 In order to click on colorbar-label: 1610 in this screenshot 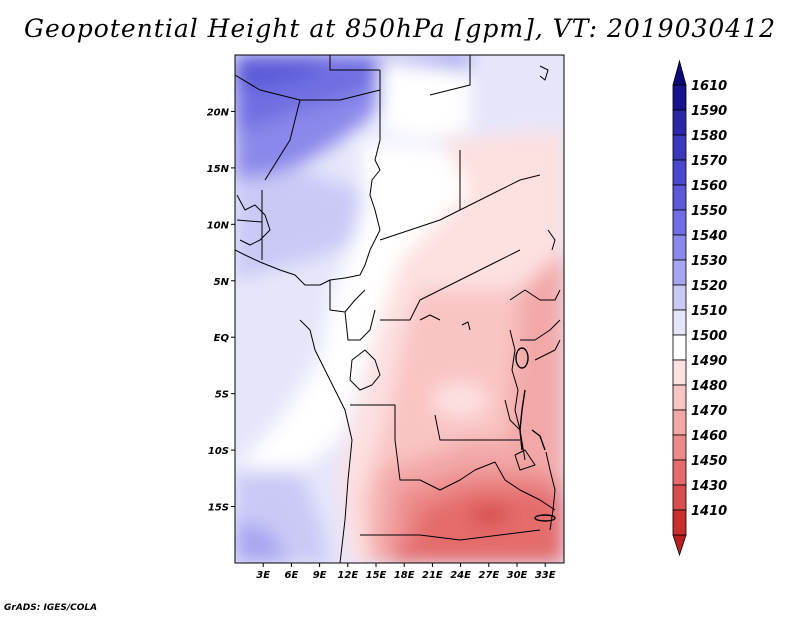, I will do `click(709, 86)`.